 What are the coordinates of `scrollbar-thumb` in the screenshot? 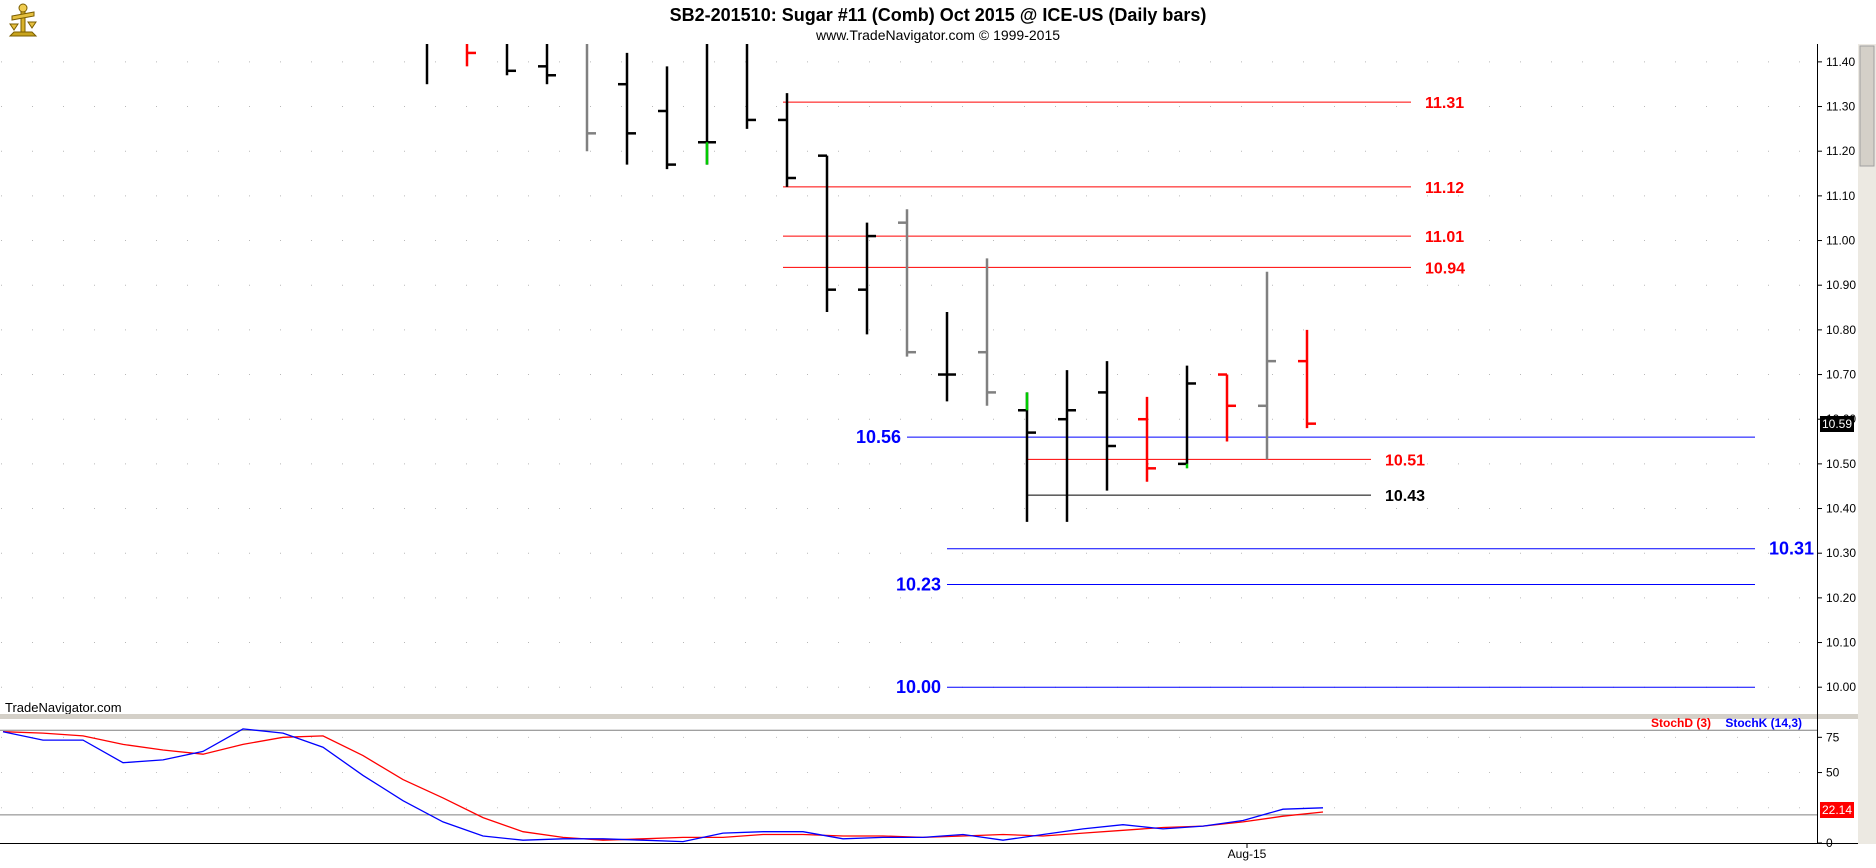 It's located at (1867, 106).